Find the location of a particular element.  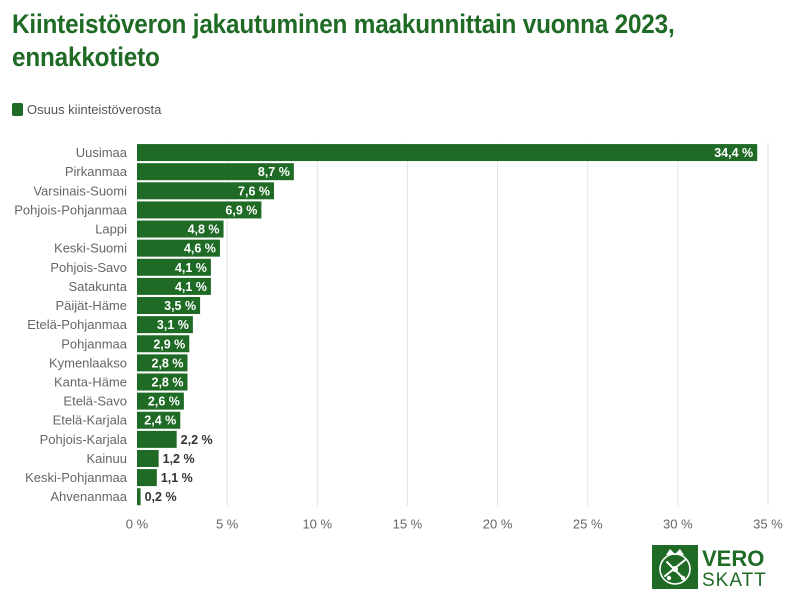

bar-value-label: 1,1 % is located at coordinates (177, 478).